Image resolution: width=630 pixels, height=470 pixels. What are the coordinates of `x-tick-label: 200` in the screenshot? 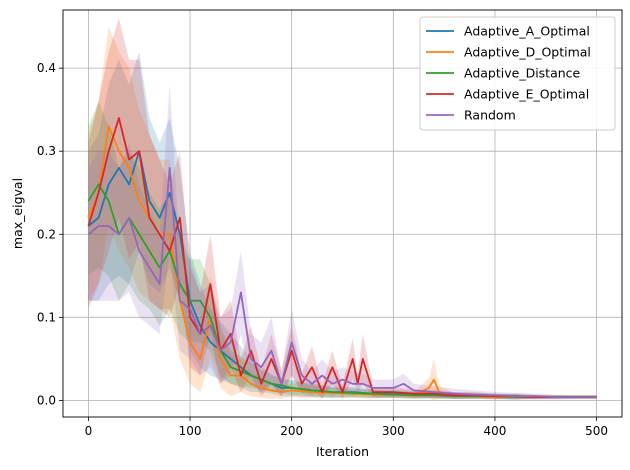 It's located at (291, 431).